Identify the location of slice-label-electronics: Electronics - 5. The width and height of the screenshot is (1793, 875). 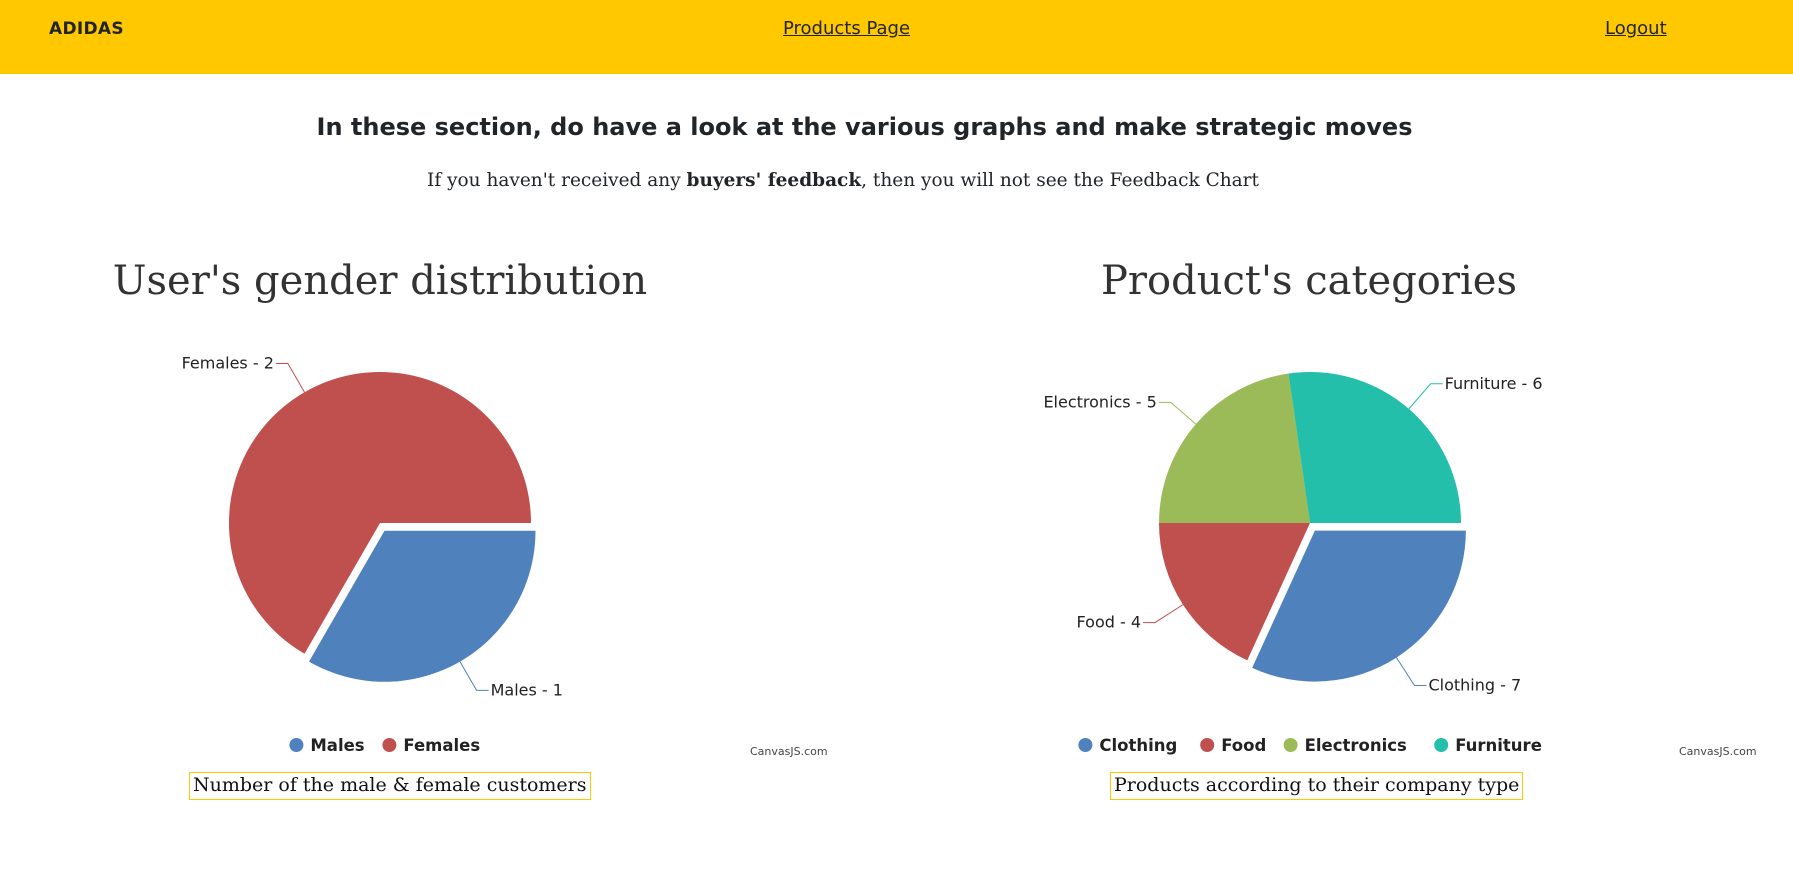
(1099, 401).